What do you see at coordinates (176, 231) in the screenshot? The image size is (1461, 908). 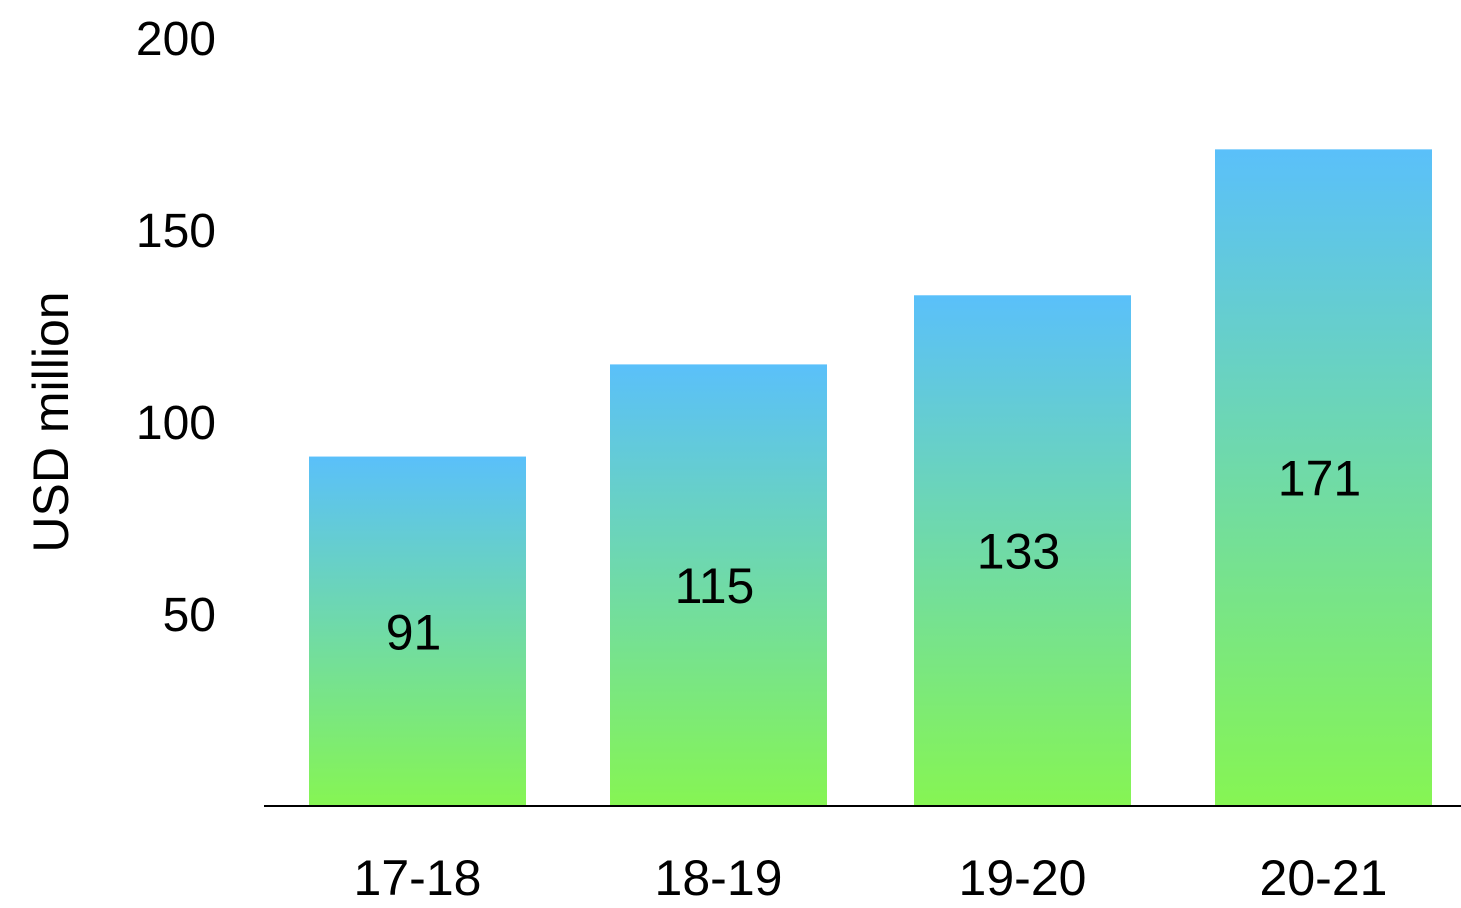 I see `y-tick-label: 150` at bounding box center [176, 231].